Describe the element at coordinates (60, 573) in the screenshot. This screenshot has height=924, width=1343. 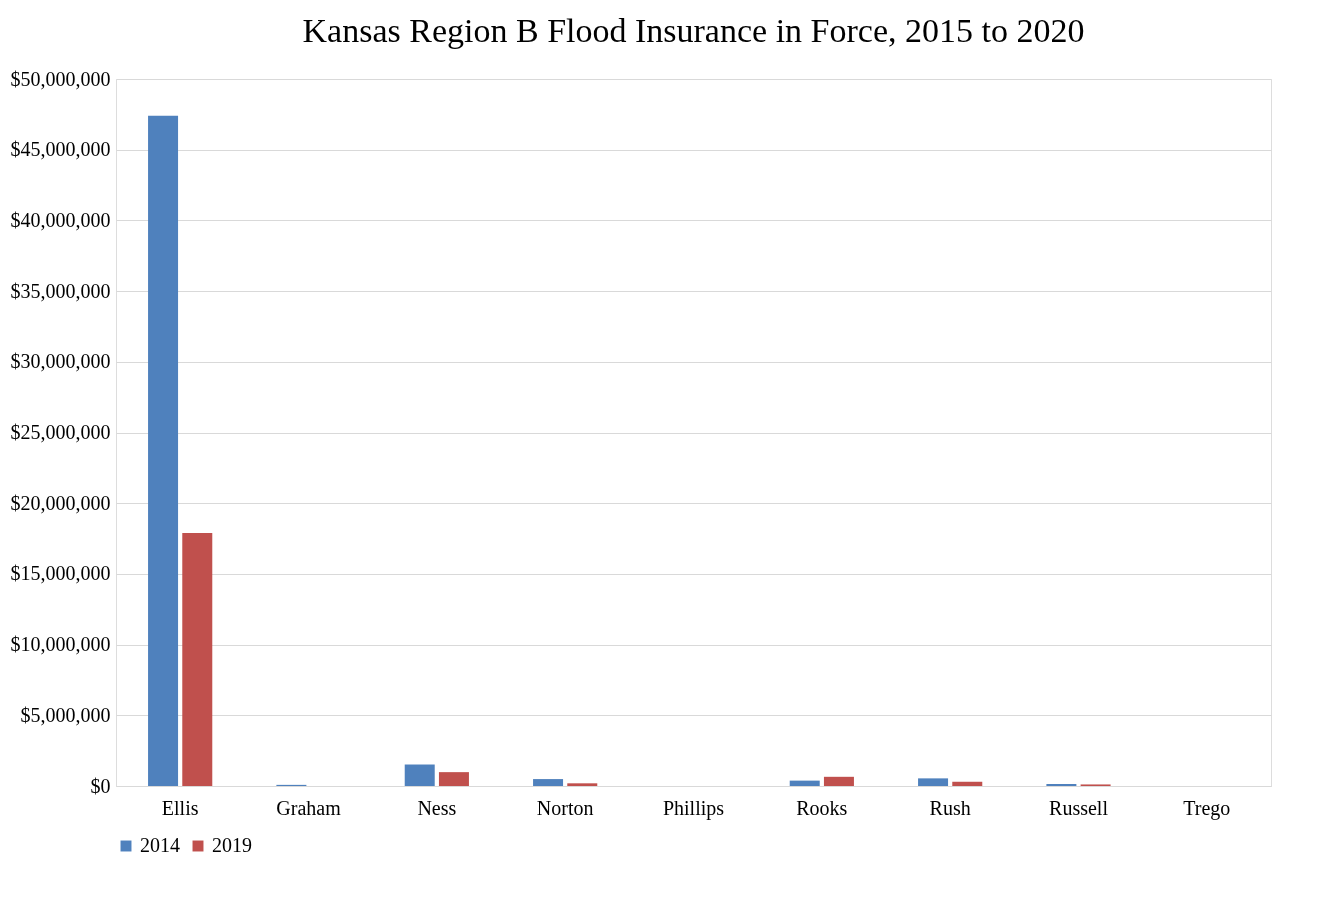
I see `y-tick-label: $15,000,000` at that location.